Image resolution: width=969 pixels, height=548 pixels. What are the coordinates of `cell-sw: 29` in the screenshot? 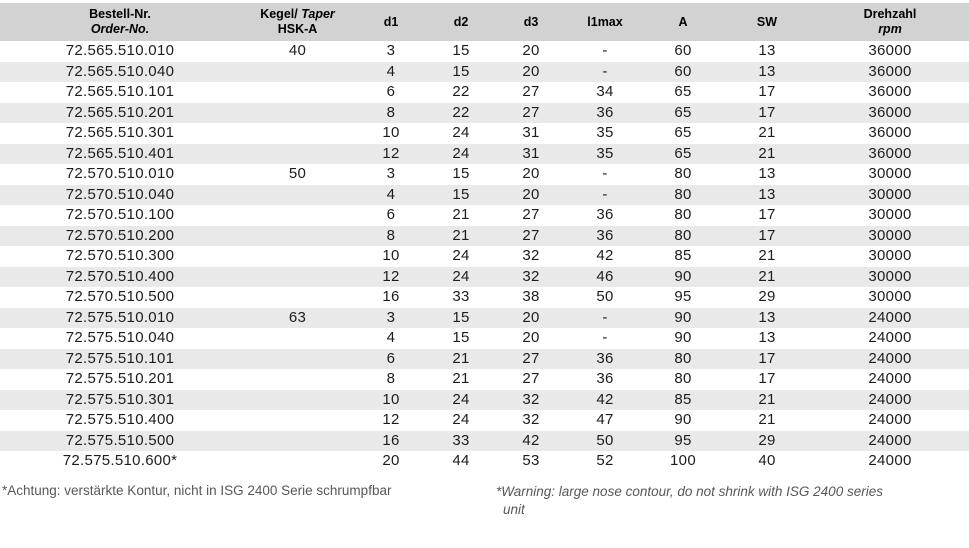 It's located at (767, 440).